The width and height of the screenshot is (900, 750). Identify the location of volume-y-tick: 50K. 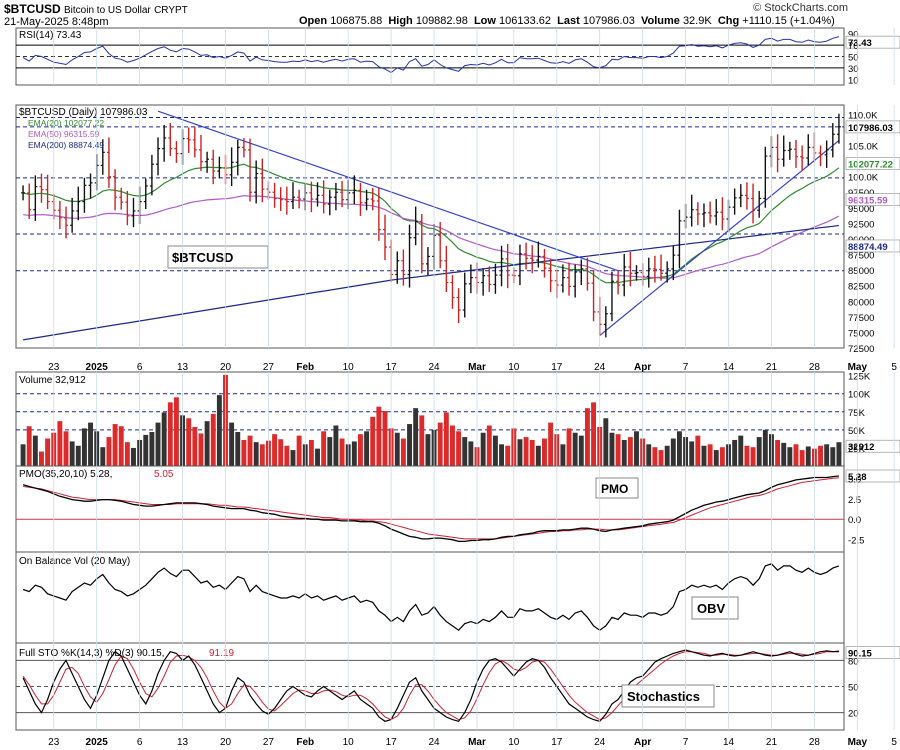
(857, 431).